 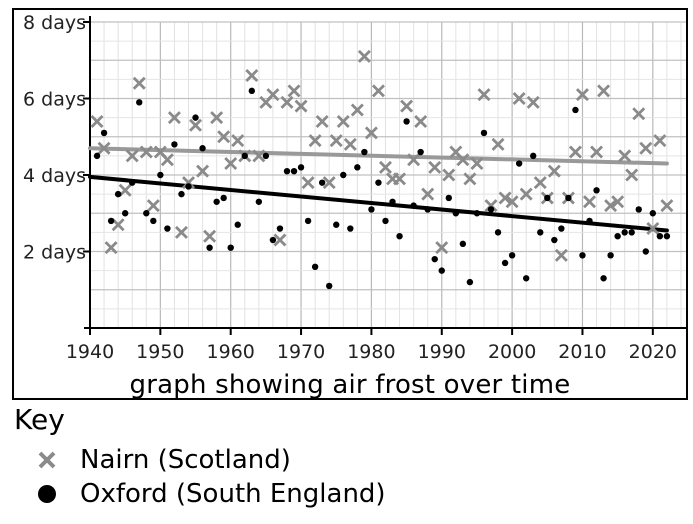 I want to click on x-tick-label: 1980, so click(x=371, y=352).